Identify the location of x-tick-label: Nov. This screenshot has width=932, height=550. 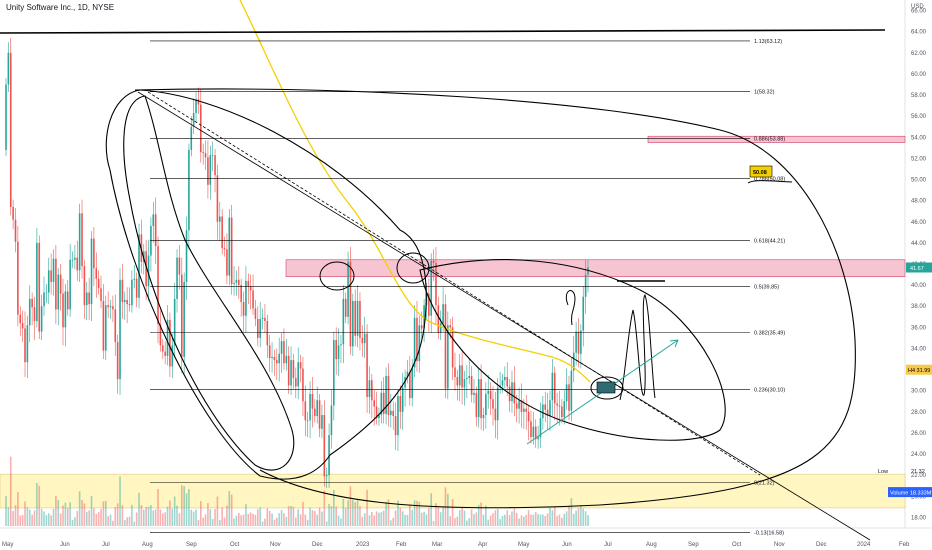
(779, 545).